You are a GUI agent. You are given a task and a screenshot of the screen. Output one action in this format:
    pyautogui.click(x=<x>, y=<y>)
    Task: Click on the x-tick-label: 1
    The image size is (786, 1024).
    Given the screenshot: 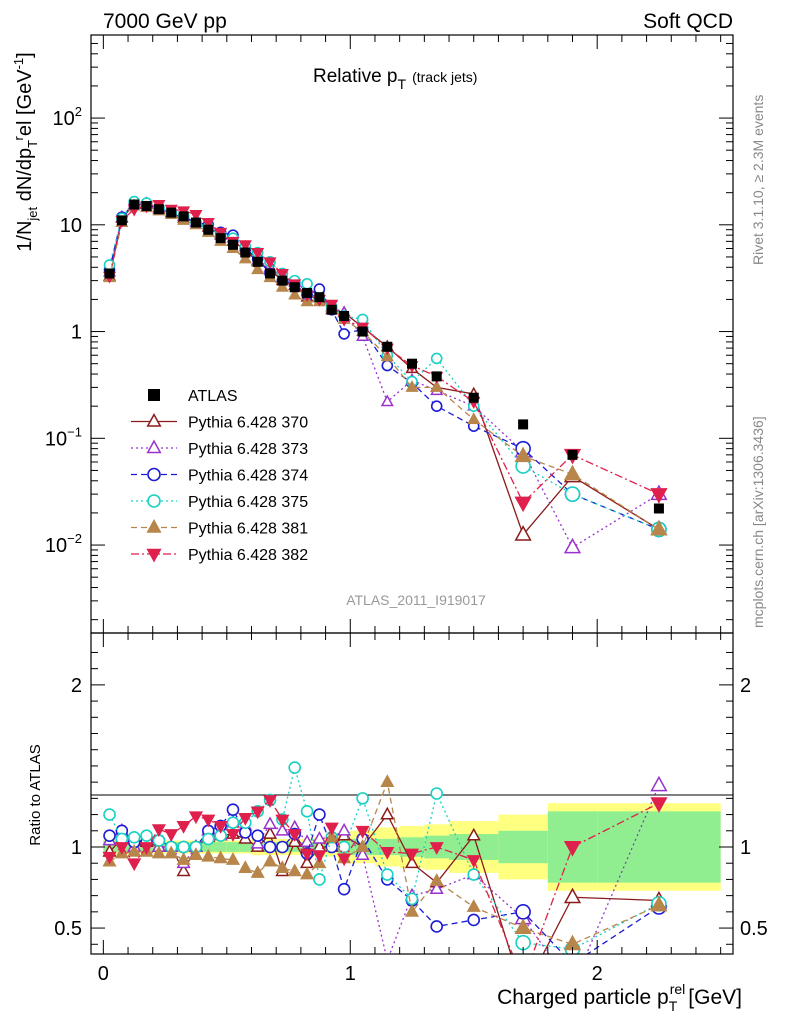 What is the action you would take?
    pyautogui.click(x=350, y=974)
    